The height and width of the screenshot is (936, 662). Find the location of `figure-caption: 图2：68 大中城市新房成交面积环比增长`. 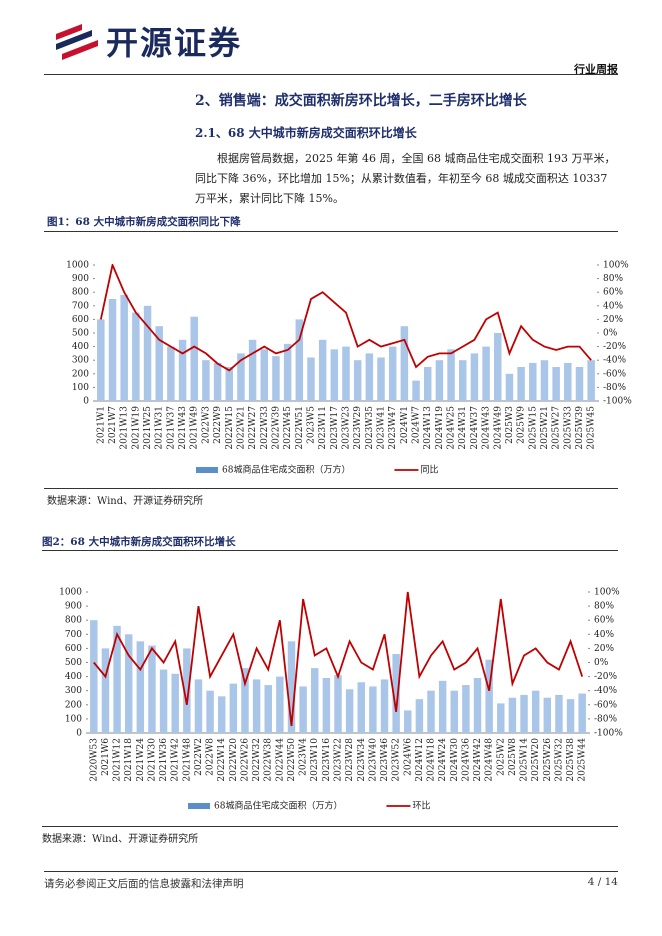

figure-caption: 图2：68 大中城市新房成交面积环比增长 is located at coordinates (139, 542).